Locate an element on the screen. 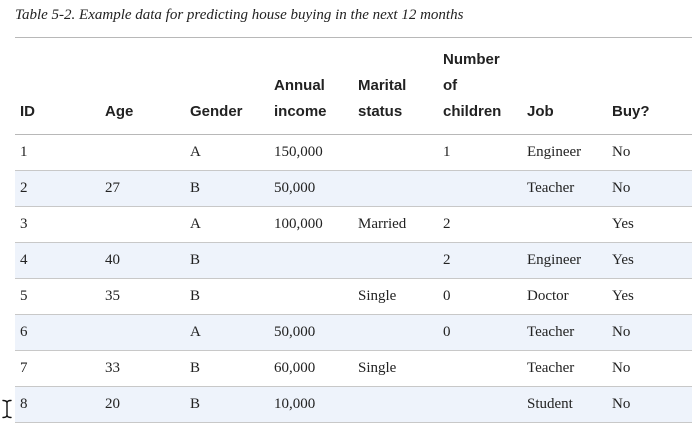 The width and height of the screenshot is (700, 423). cell-income: 100,000 is located at coordinates (311, 224).